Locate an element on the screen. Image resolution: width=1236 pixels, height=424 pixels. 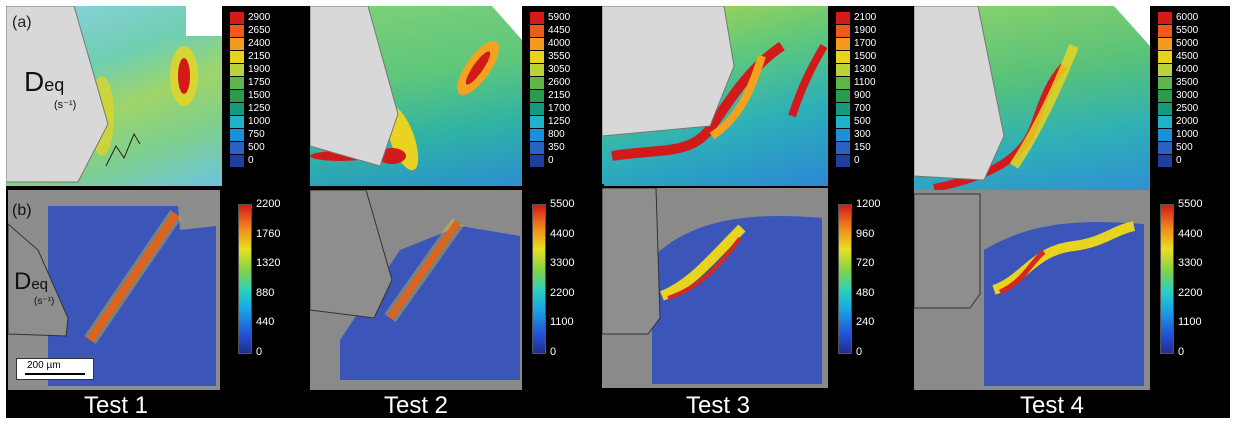
test-labels: Test 1 Test 2 Test 3 Test 4 is located at coordinates (618, 405).